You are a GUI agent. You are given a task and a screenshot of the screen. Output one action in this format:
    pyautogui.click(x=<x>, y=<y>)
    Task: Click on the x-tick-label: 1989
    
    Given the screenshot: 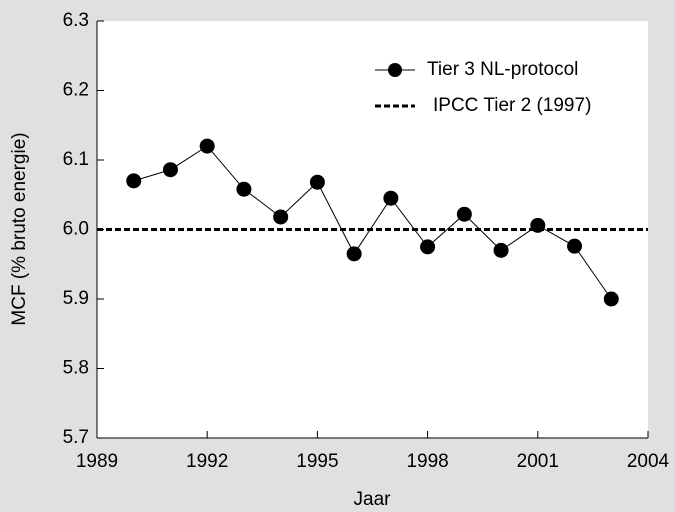 What is the action you would take?
    pyautogui.click(x=97, y=461)
    